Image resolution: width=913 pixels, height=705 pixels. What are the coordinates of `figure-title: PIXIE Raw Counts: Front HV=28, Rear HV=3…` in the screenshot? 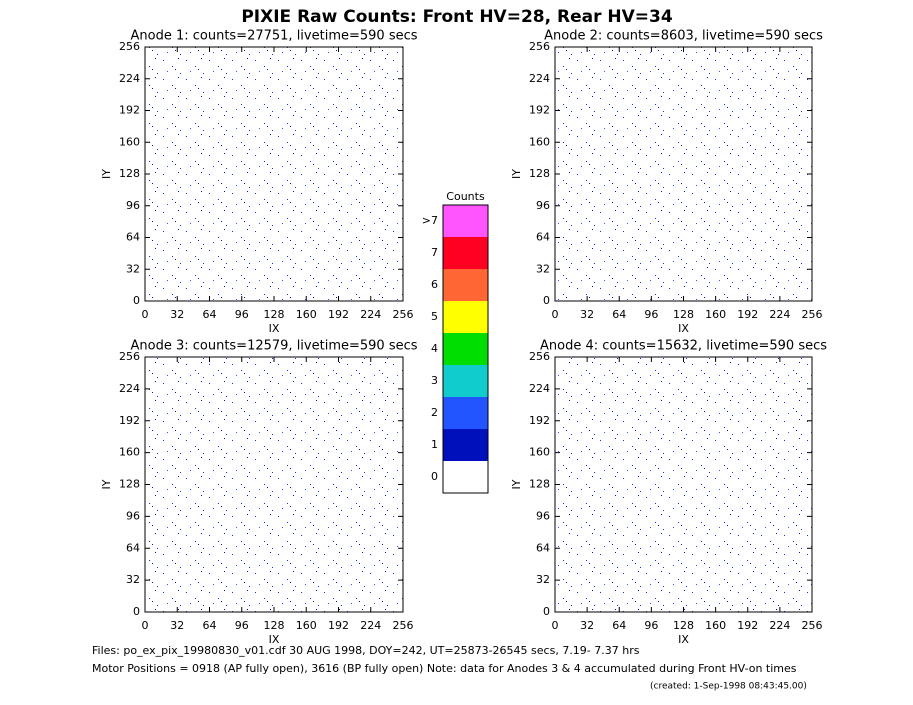 It's located at (457, 17).